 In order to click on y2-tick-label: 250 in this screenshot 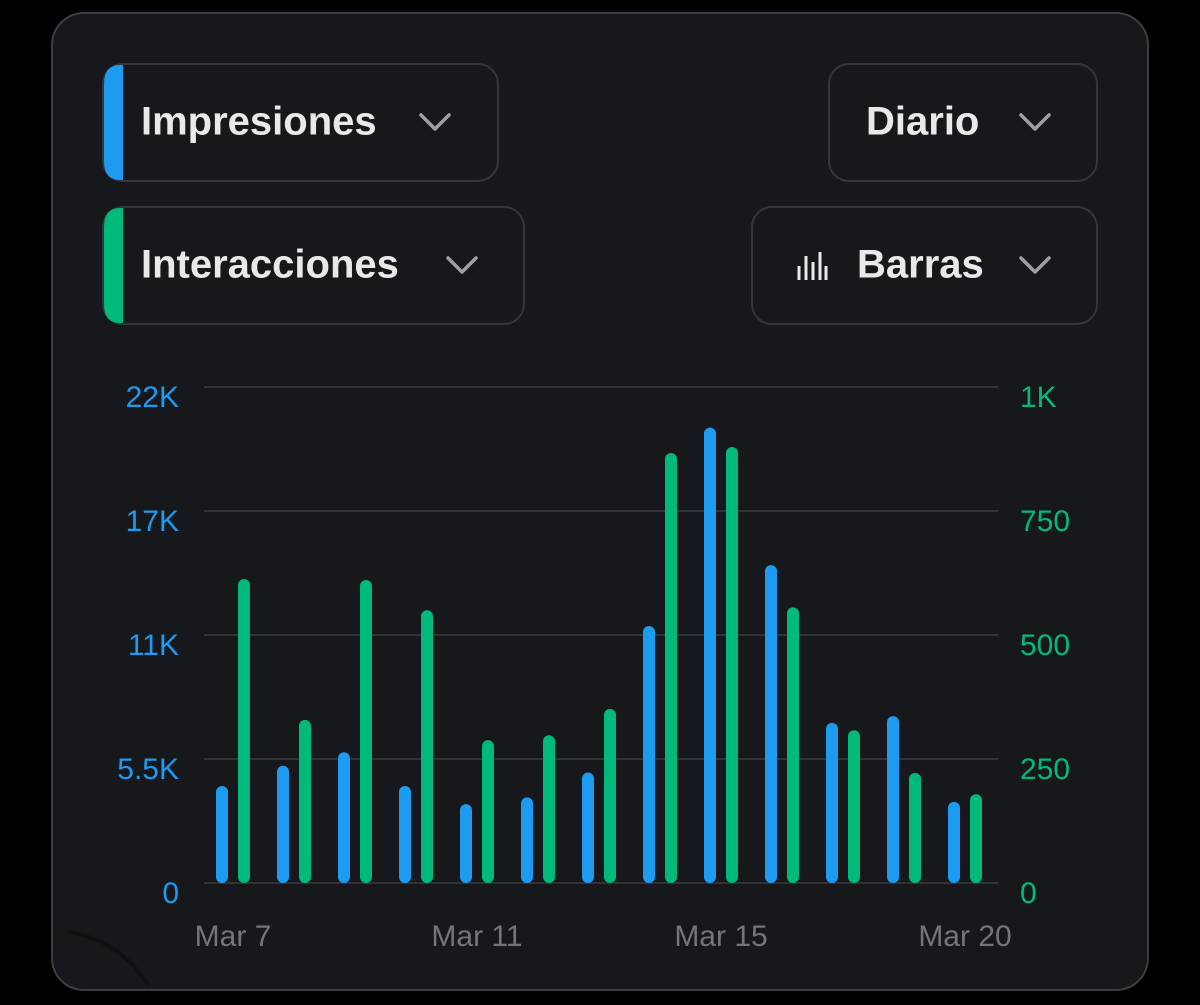, I will do `click(1045, 769)`.